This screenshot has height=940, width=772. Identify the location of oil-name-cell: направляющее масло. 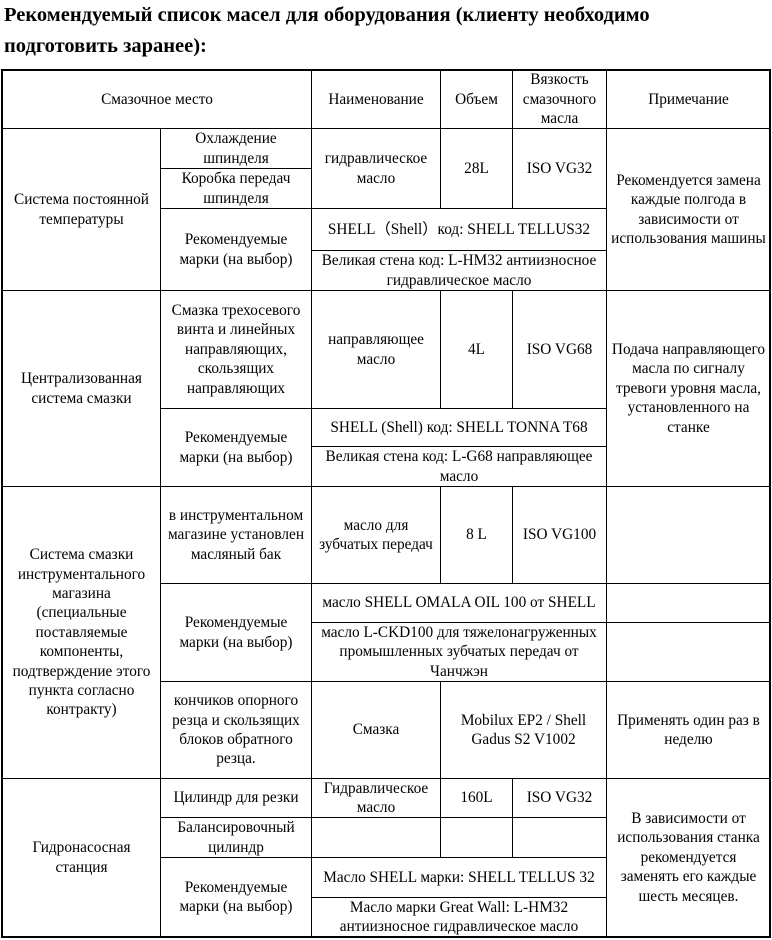
(376, 349).